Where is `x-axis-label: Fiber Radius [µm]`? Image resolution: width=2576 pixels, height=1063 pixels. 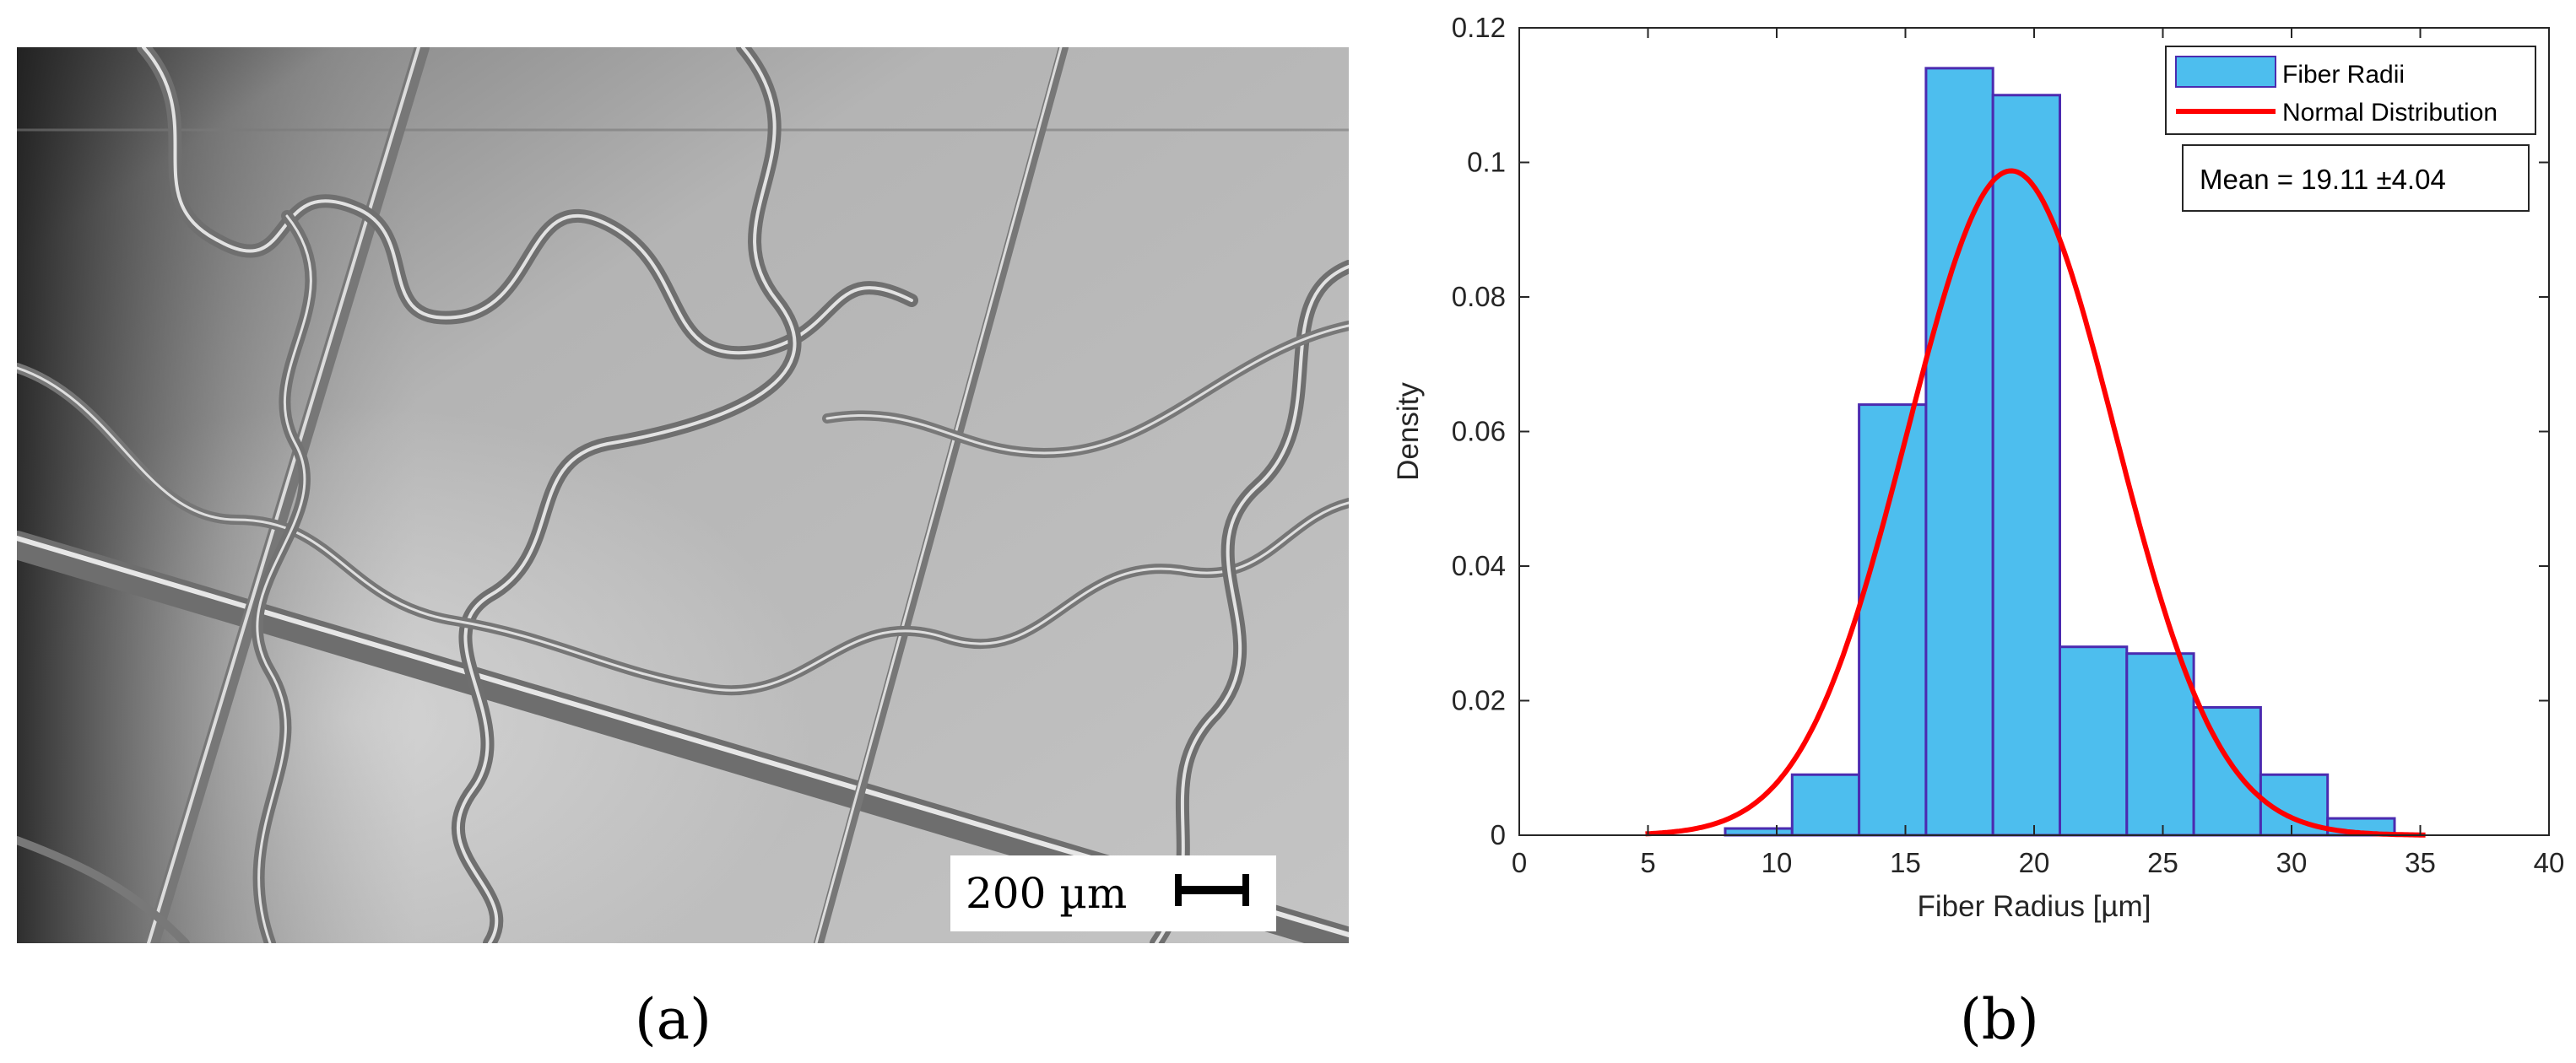
x-axis-label: Fiber Radius [µm] is located at coordinates (2034, 907).